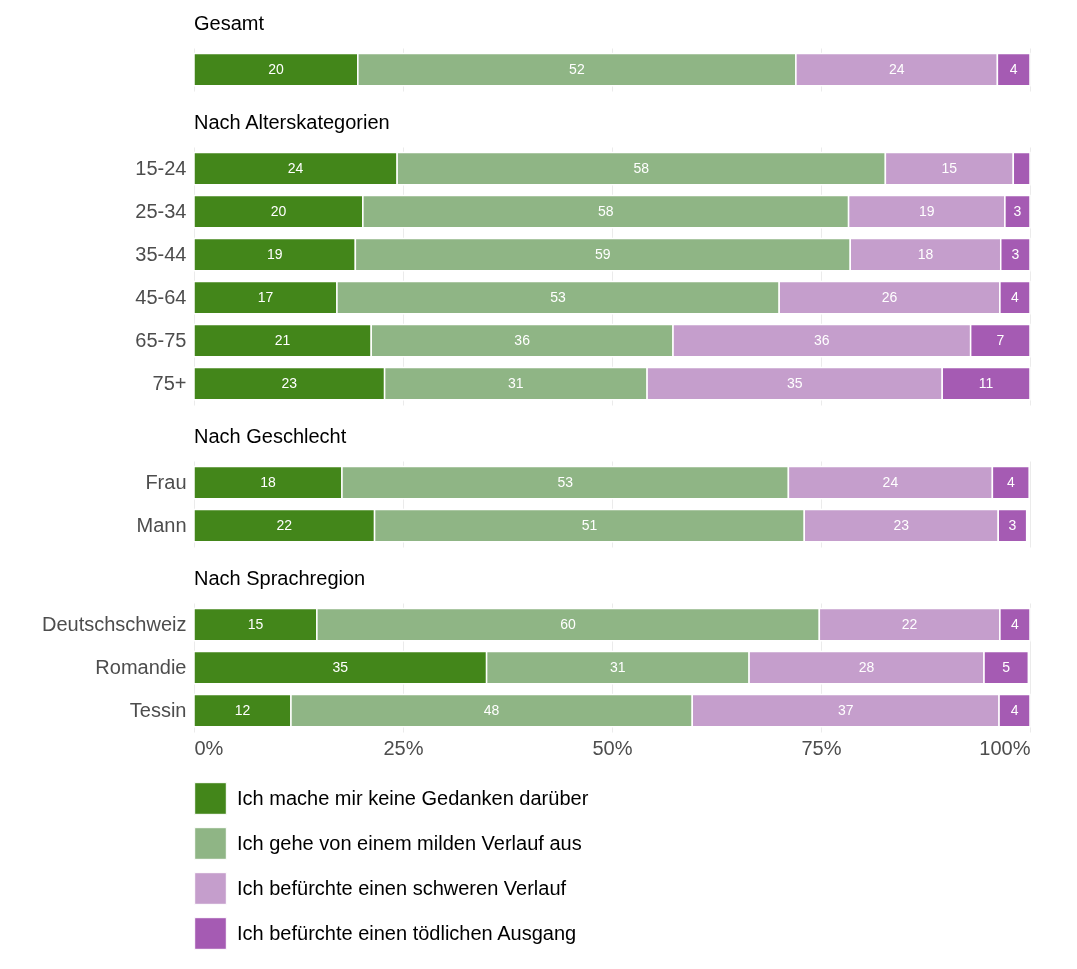  What do you see at coordinates (1005, 747) in the screenshot?
I see `x-tick-label: 100%` at bounding box center [1005, 747].